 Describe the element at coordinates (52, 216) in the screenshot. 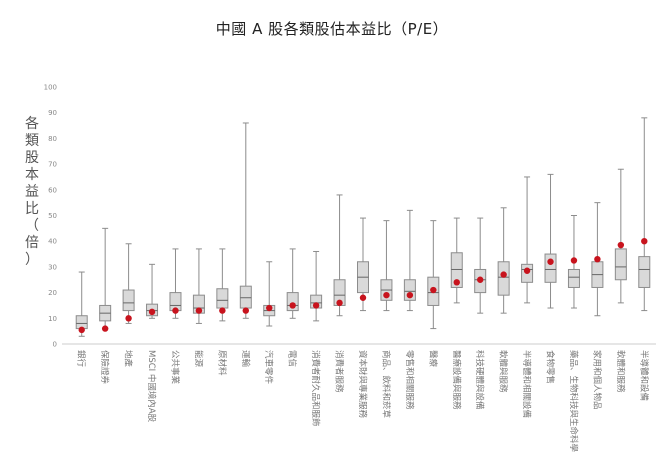

I see `y-tick-label: 50` at that location.